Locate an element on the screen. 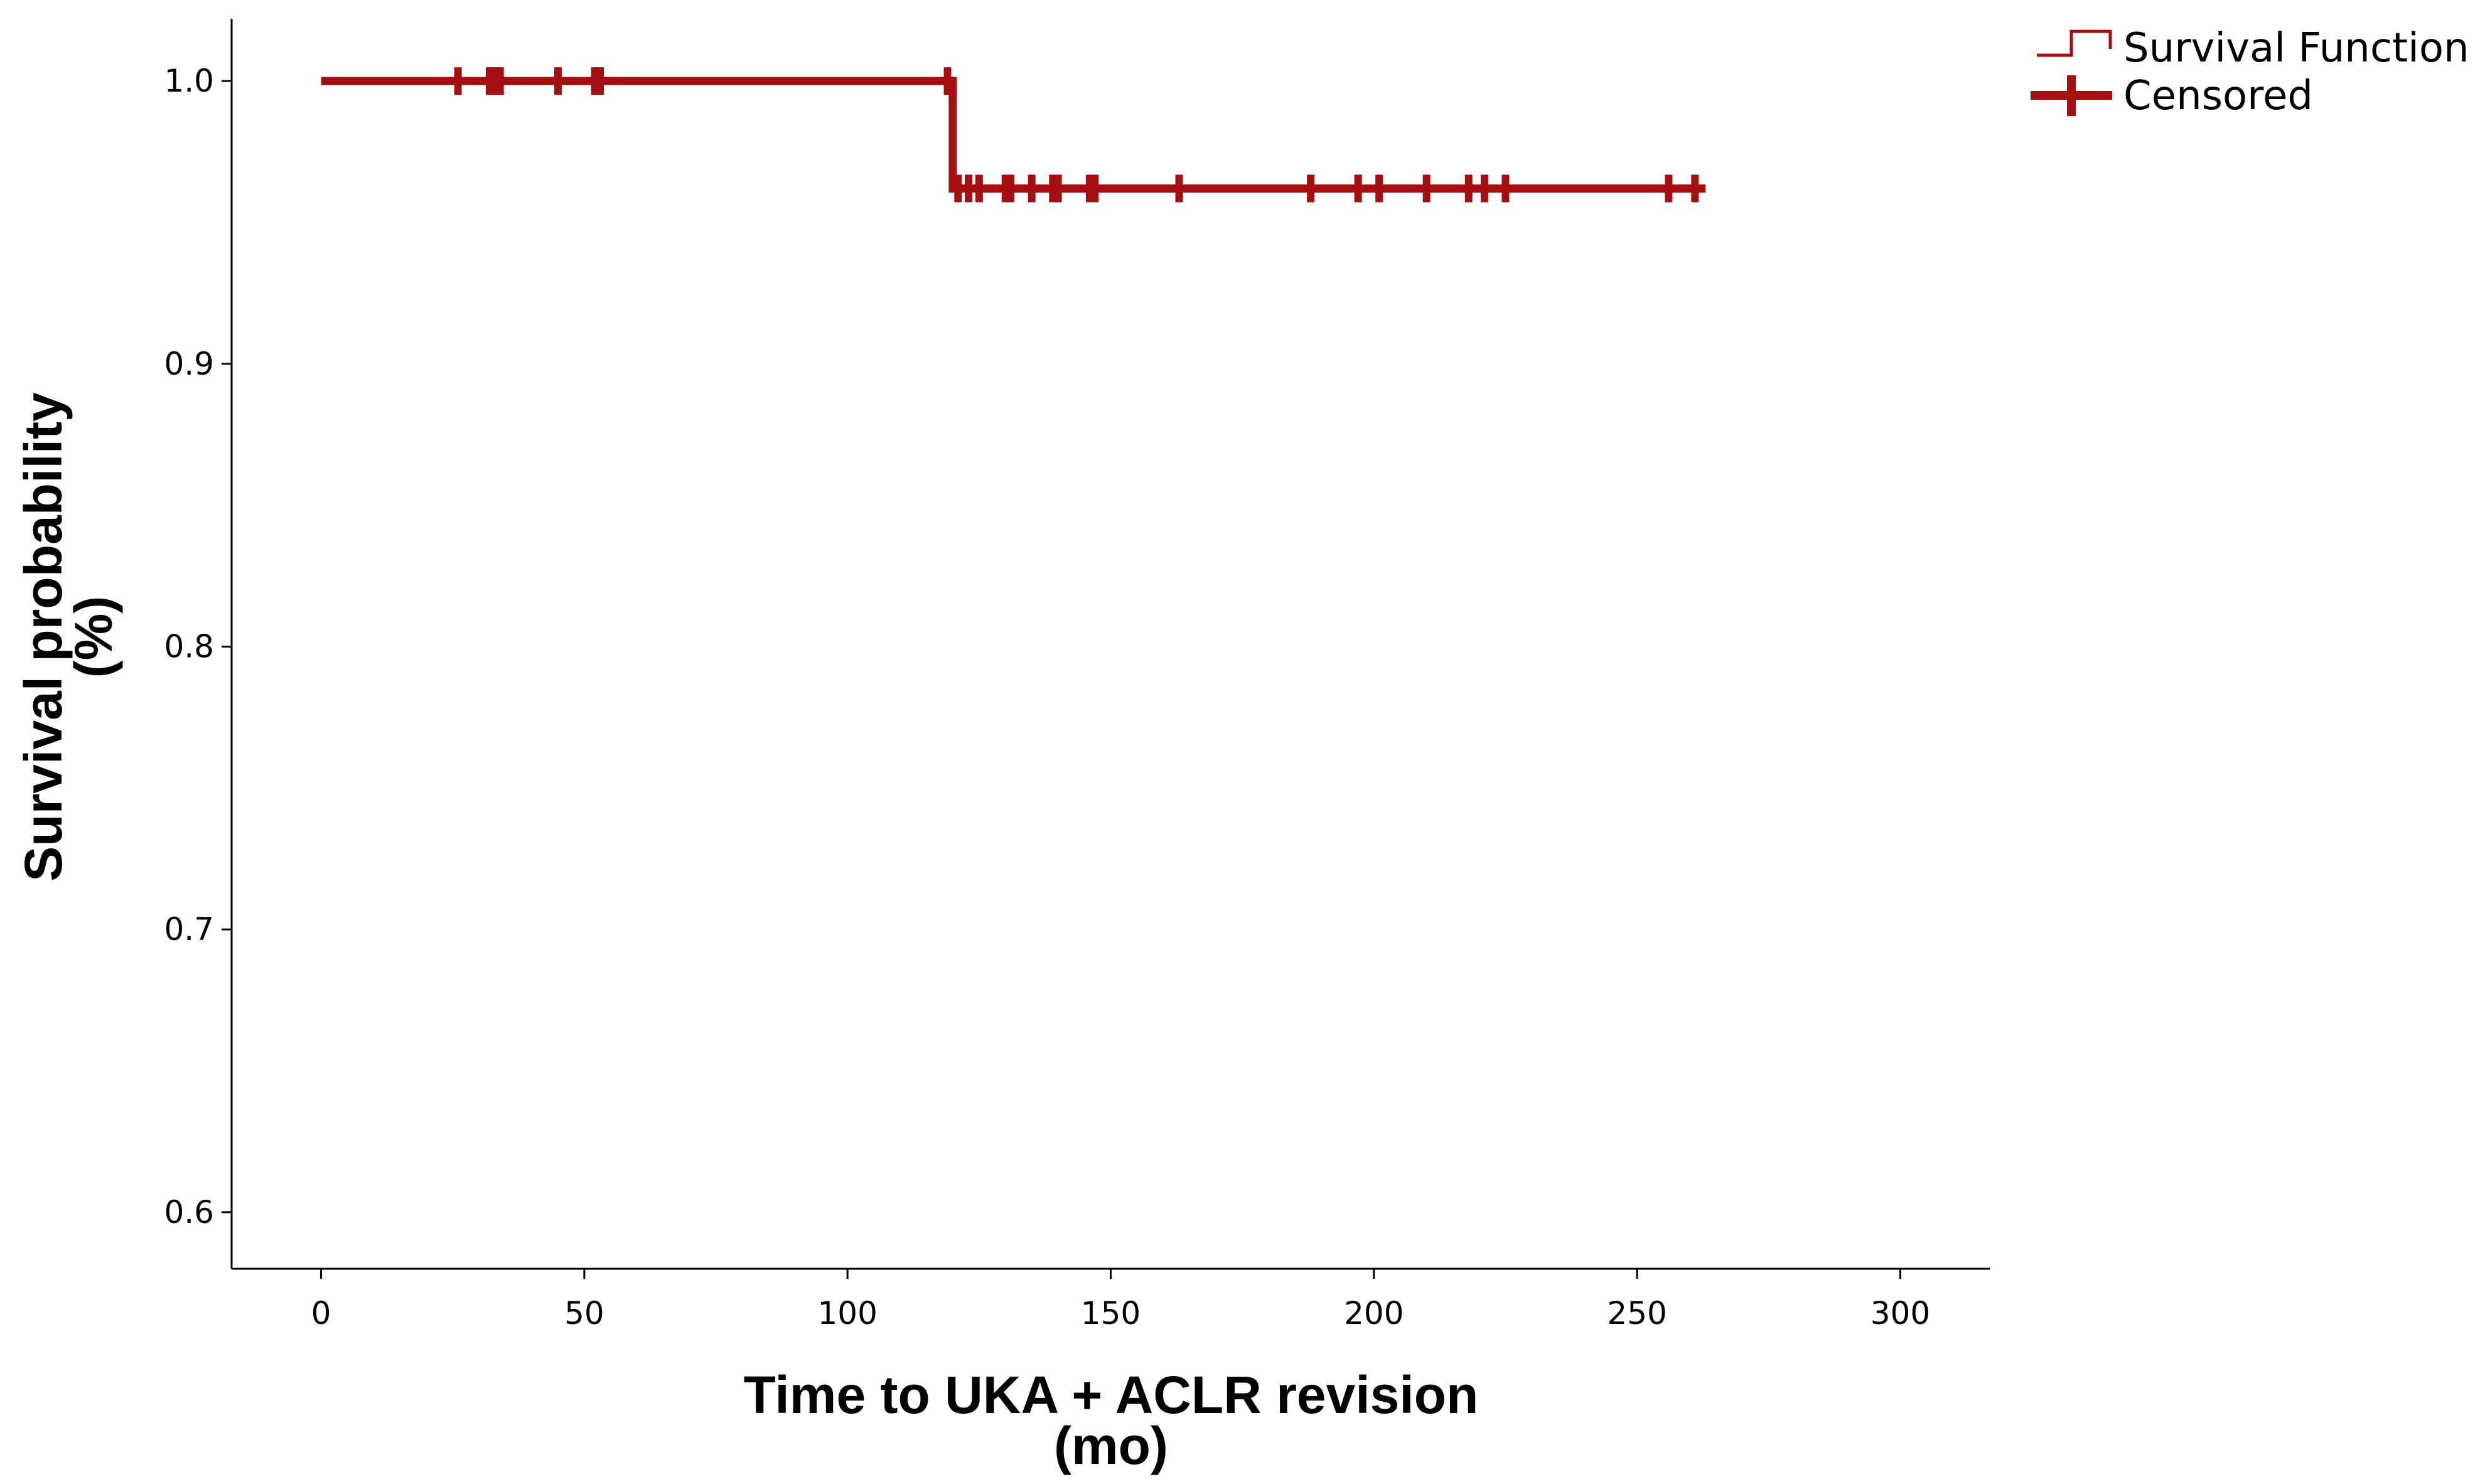 This screenshot has width=2480, height=1484. x-axis-title-group: Time to UKA + ACLR revision (mo) is located at coordinates (1111, 1420).